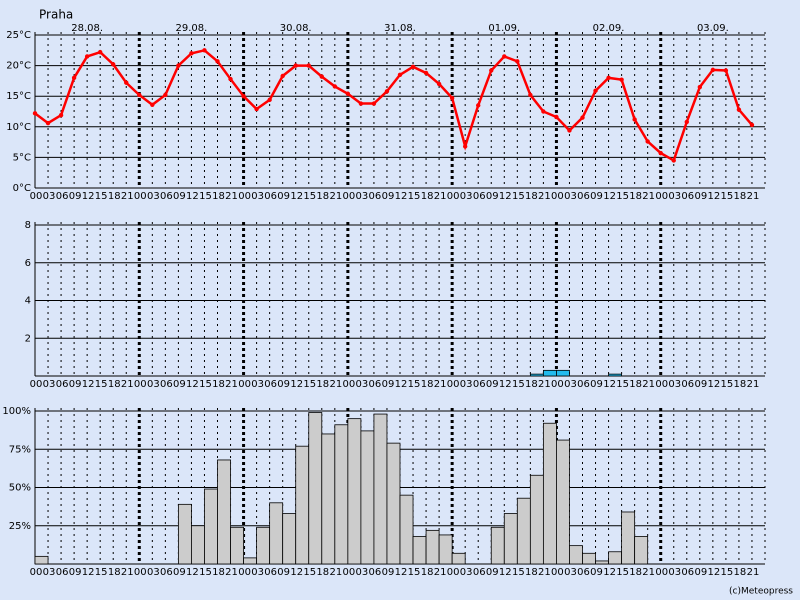 This screenshot has height=600, width=800. What do you see at coordinates (28, 263) in the screenshot?
I see `y-tick-label: 6` at bounding box center [28, 263].